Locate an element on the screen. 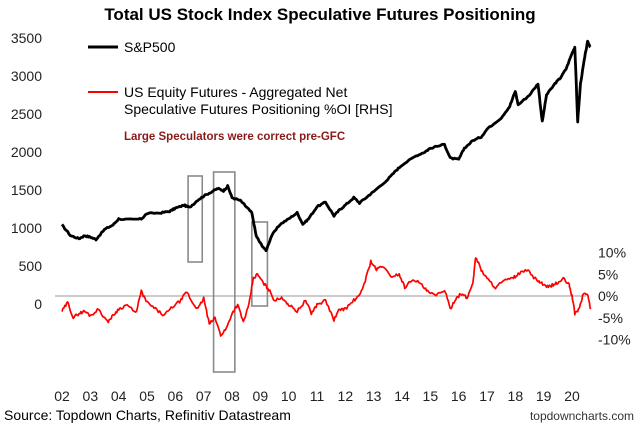 The width and height of the screenshot is (640, 432). highlight-boxes is located at coordinates (228, 272).